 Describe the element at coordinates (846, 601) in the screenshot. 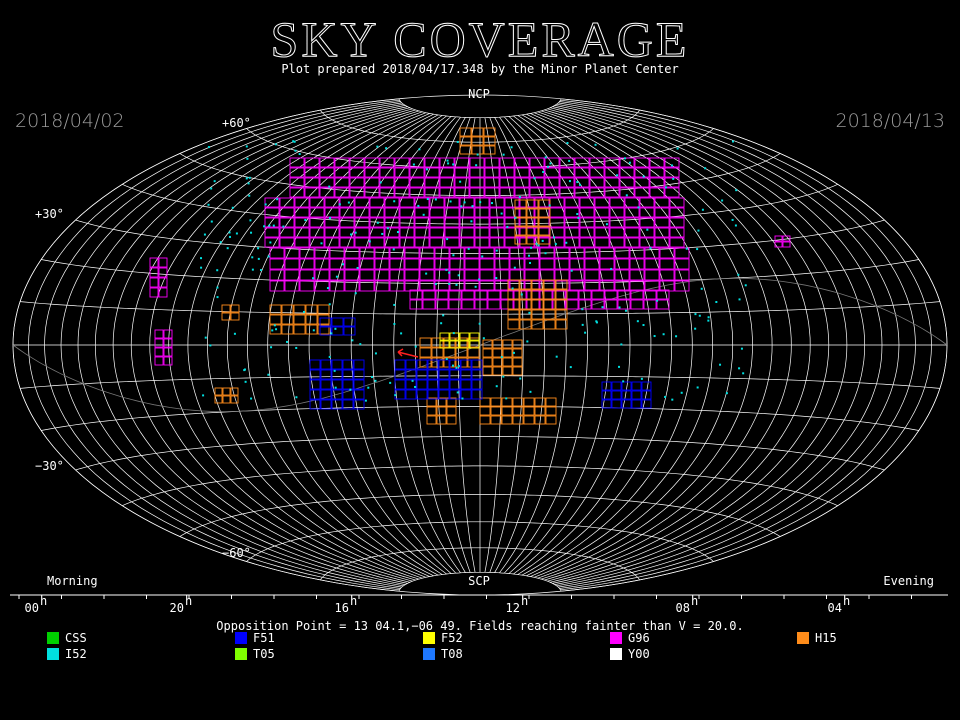

I see `hour-unit: h` at that location.